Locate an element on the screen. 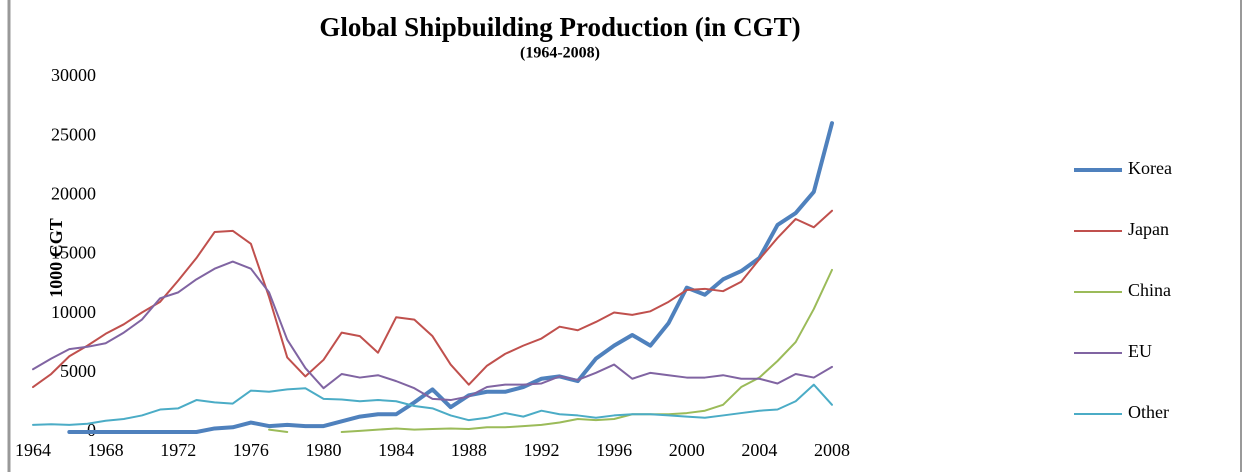  y-axis-label: 1000 CGT is located at coordinates (56, 258).